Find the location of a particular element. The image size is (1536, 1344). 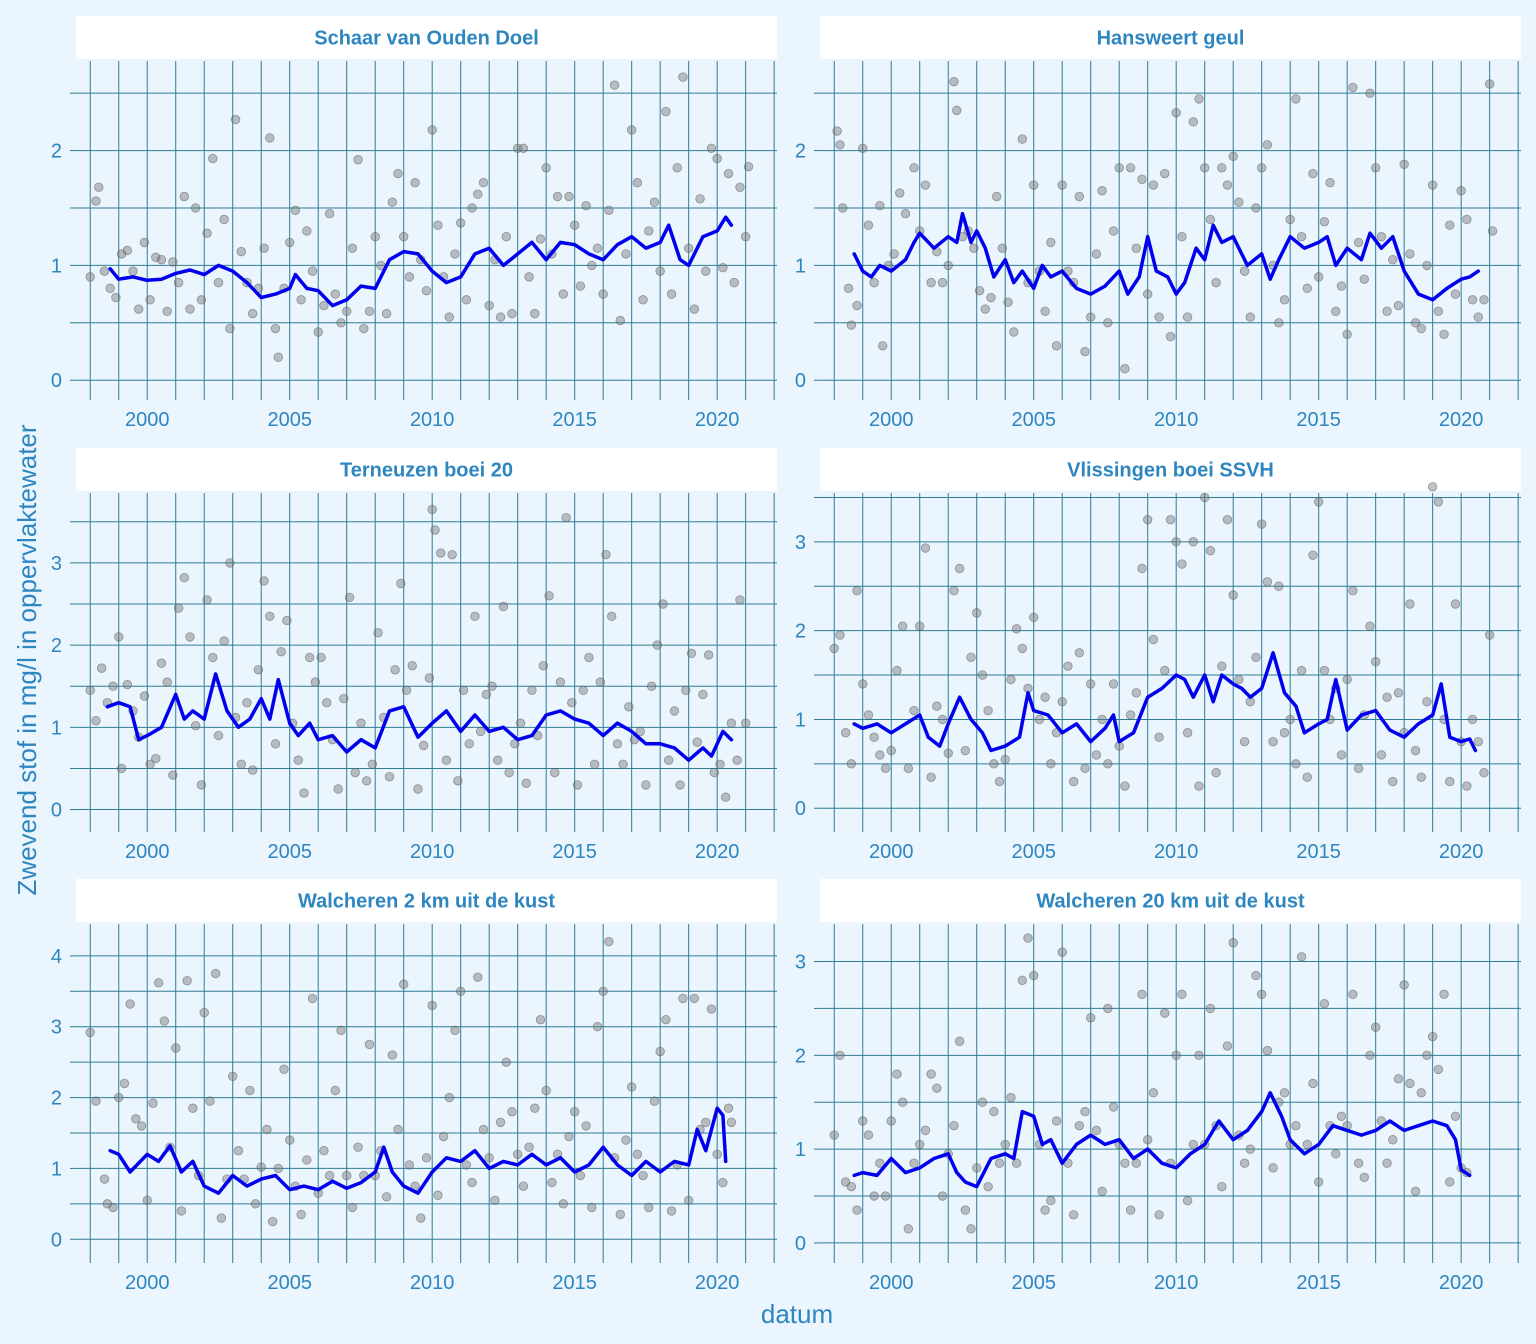

x-tick-label: 2020 is located at coordinates (717, 1283).